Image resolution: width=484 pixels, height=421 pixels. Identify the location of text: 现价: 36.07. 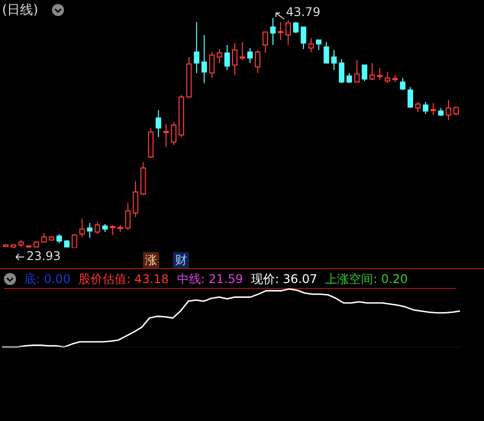
(284, 279).